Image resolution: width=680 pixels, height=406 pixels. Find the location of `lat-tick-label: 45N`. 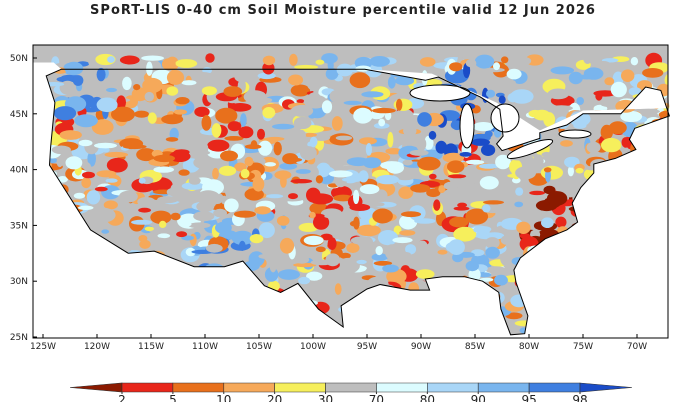

lat-tick-label: 45N is located at coordinates (19, 115).